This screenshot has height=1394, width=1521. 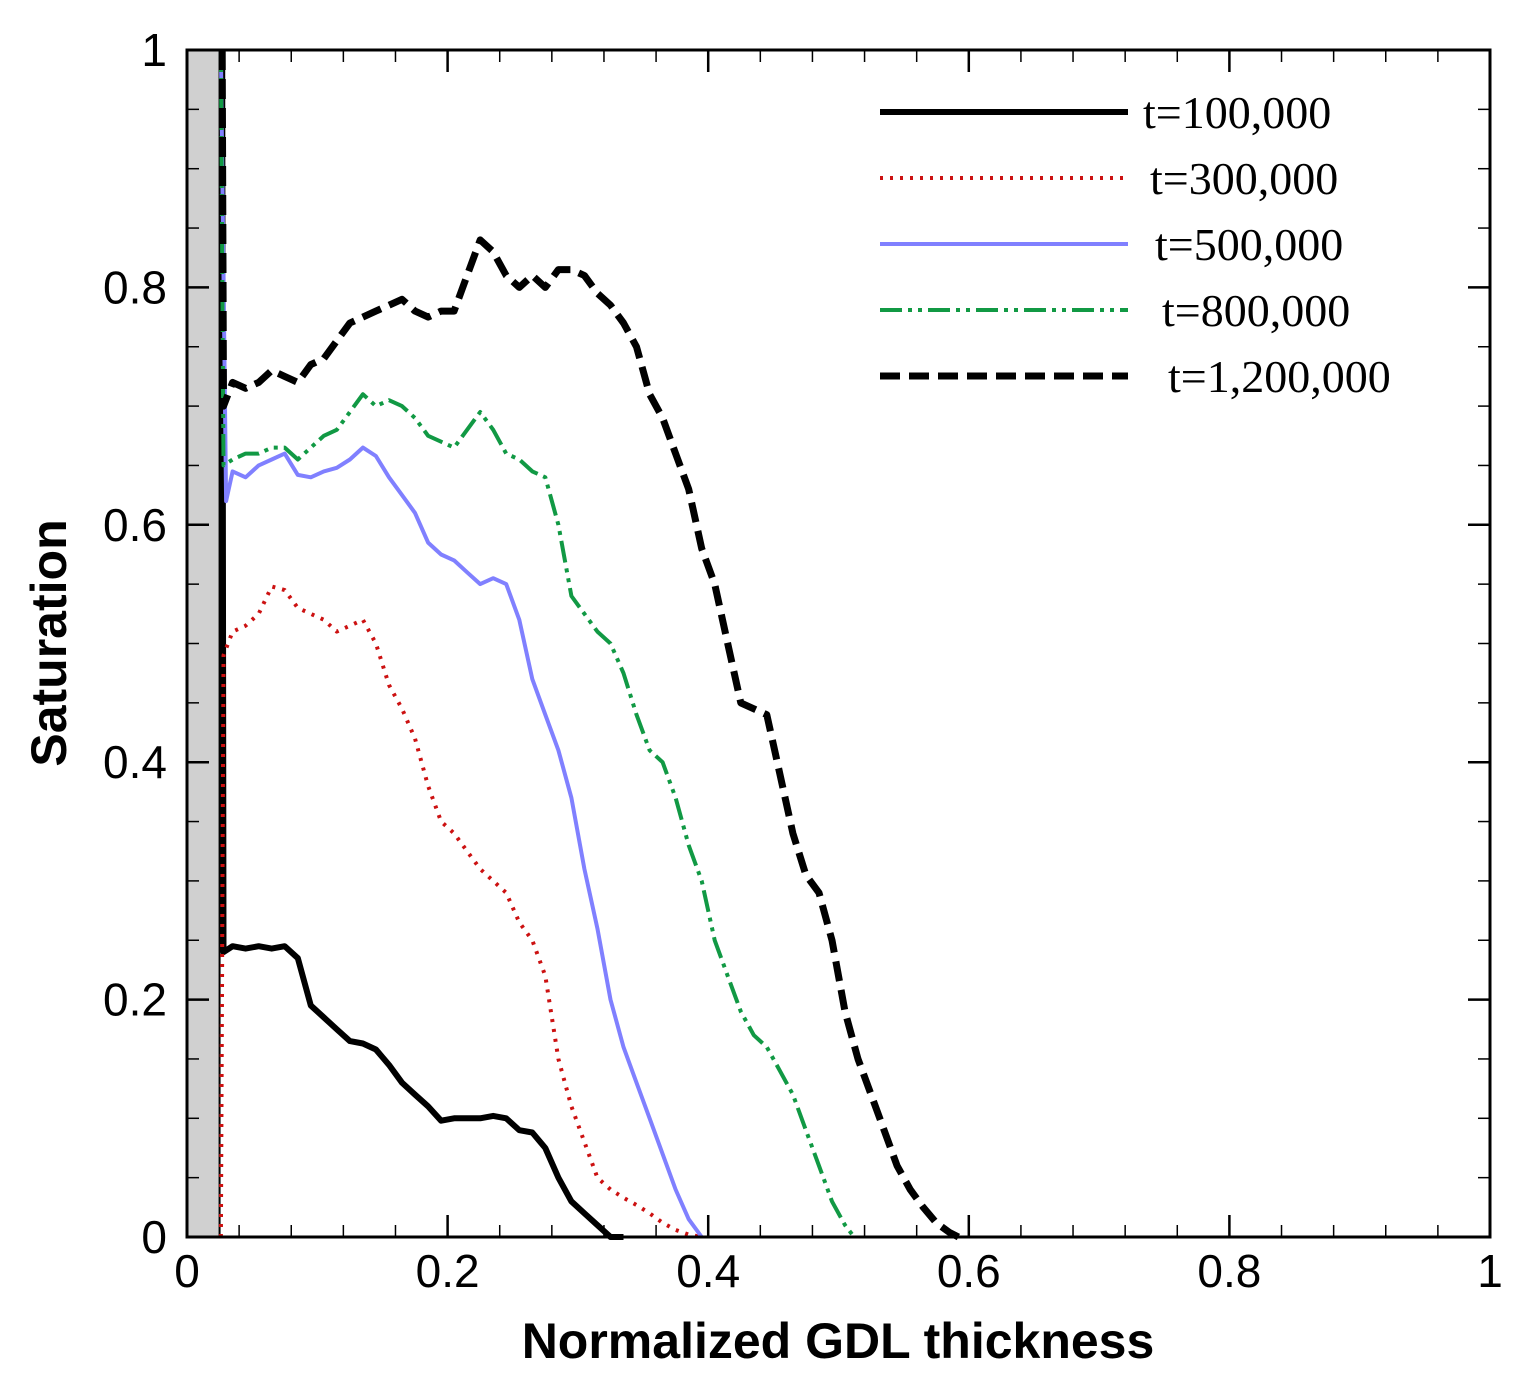 I want to click on y-tick-label: 1, so click(x=154, y=50).